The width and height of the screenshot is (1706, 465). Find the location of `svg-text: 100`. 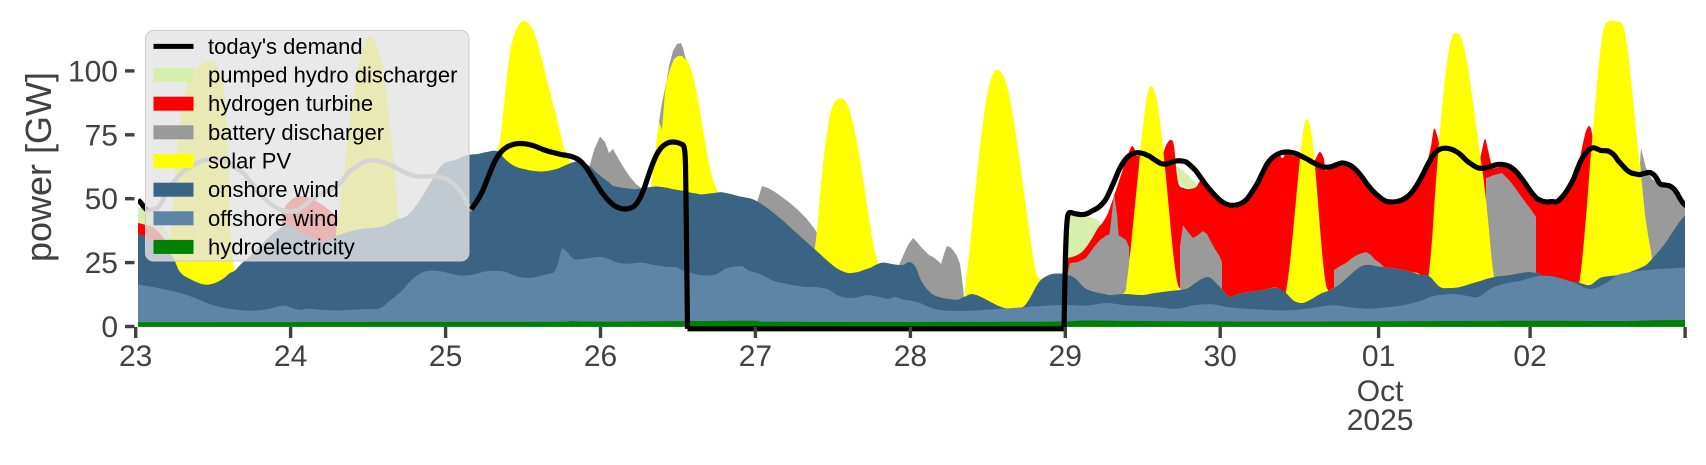

svg-text: 100 is located at coordinates (93, 71).